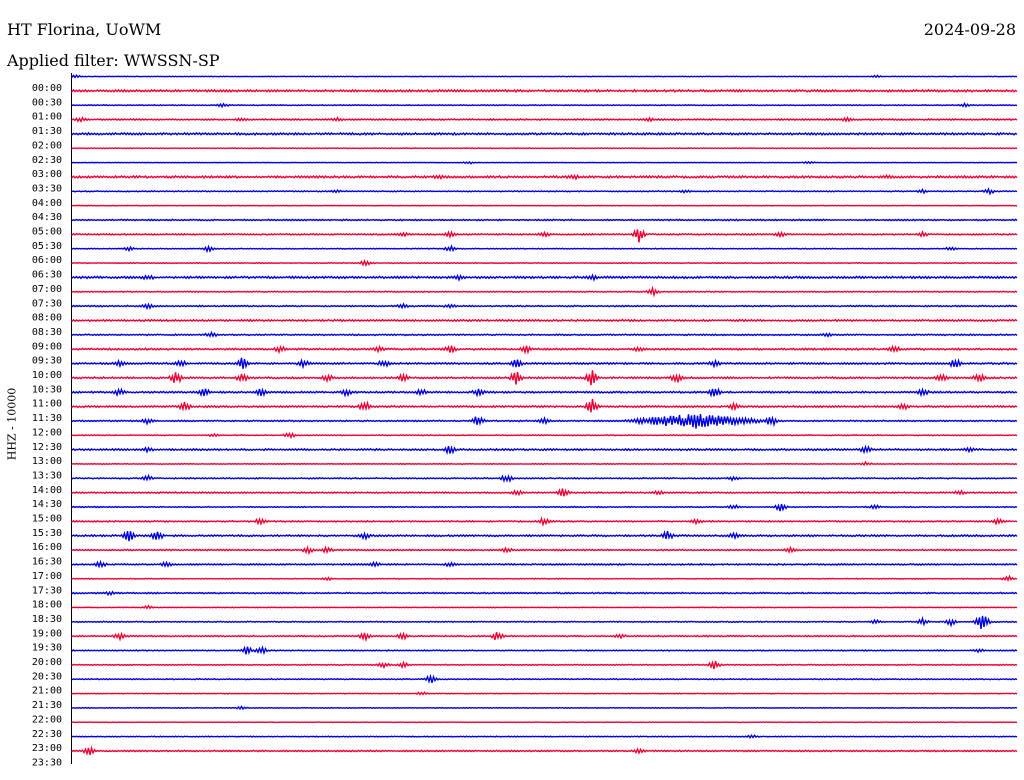 This screenshot has height=780, width=1024. Describe the element at coordinates (47, 490) in the screenshot. I see `row-time-label: 14:00` at that location.